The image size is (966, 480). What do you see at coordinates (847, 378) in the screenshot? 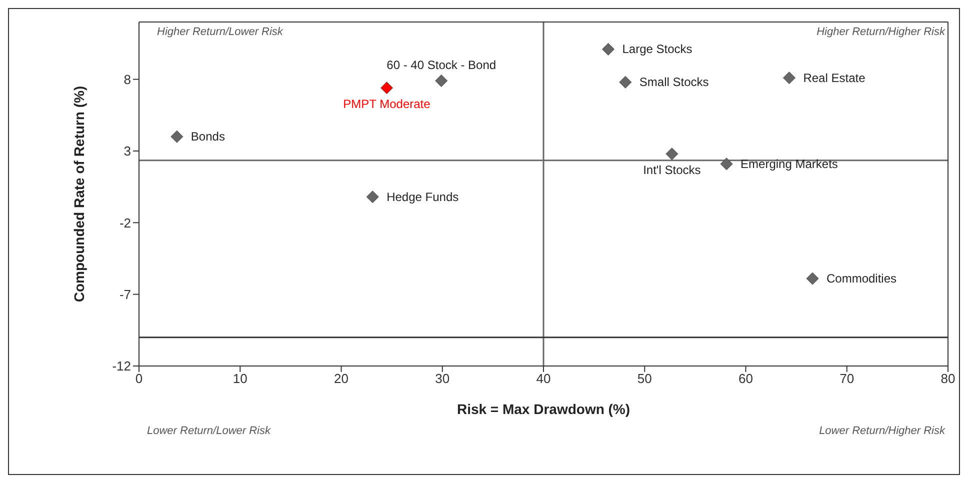
I see `x-tick-label: 70` at bounding box center [847, 378].